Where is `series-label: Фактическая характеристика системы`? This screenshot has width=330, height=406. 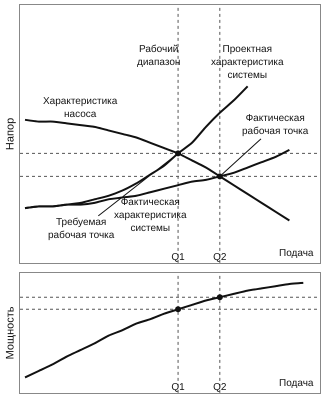 series-label: Фактическая характеристика системы is located at coordinates (150, 215).